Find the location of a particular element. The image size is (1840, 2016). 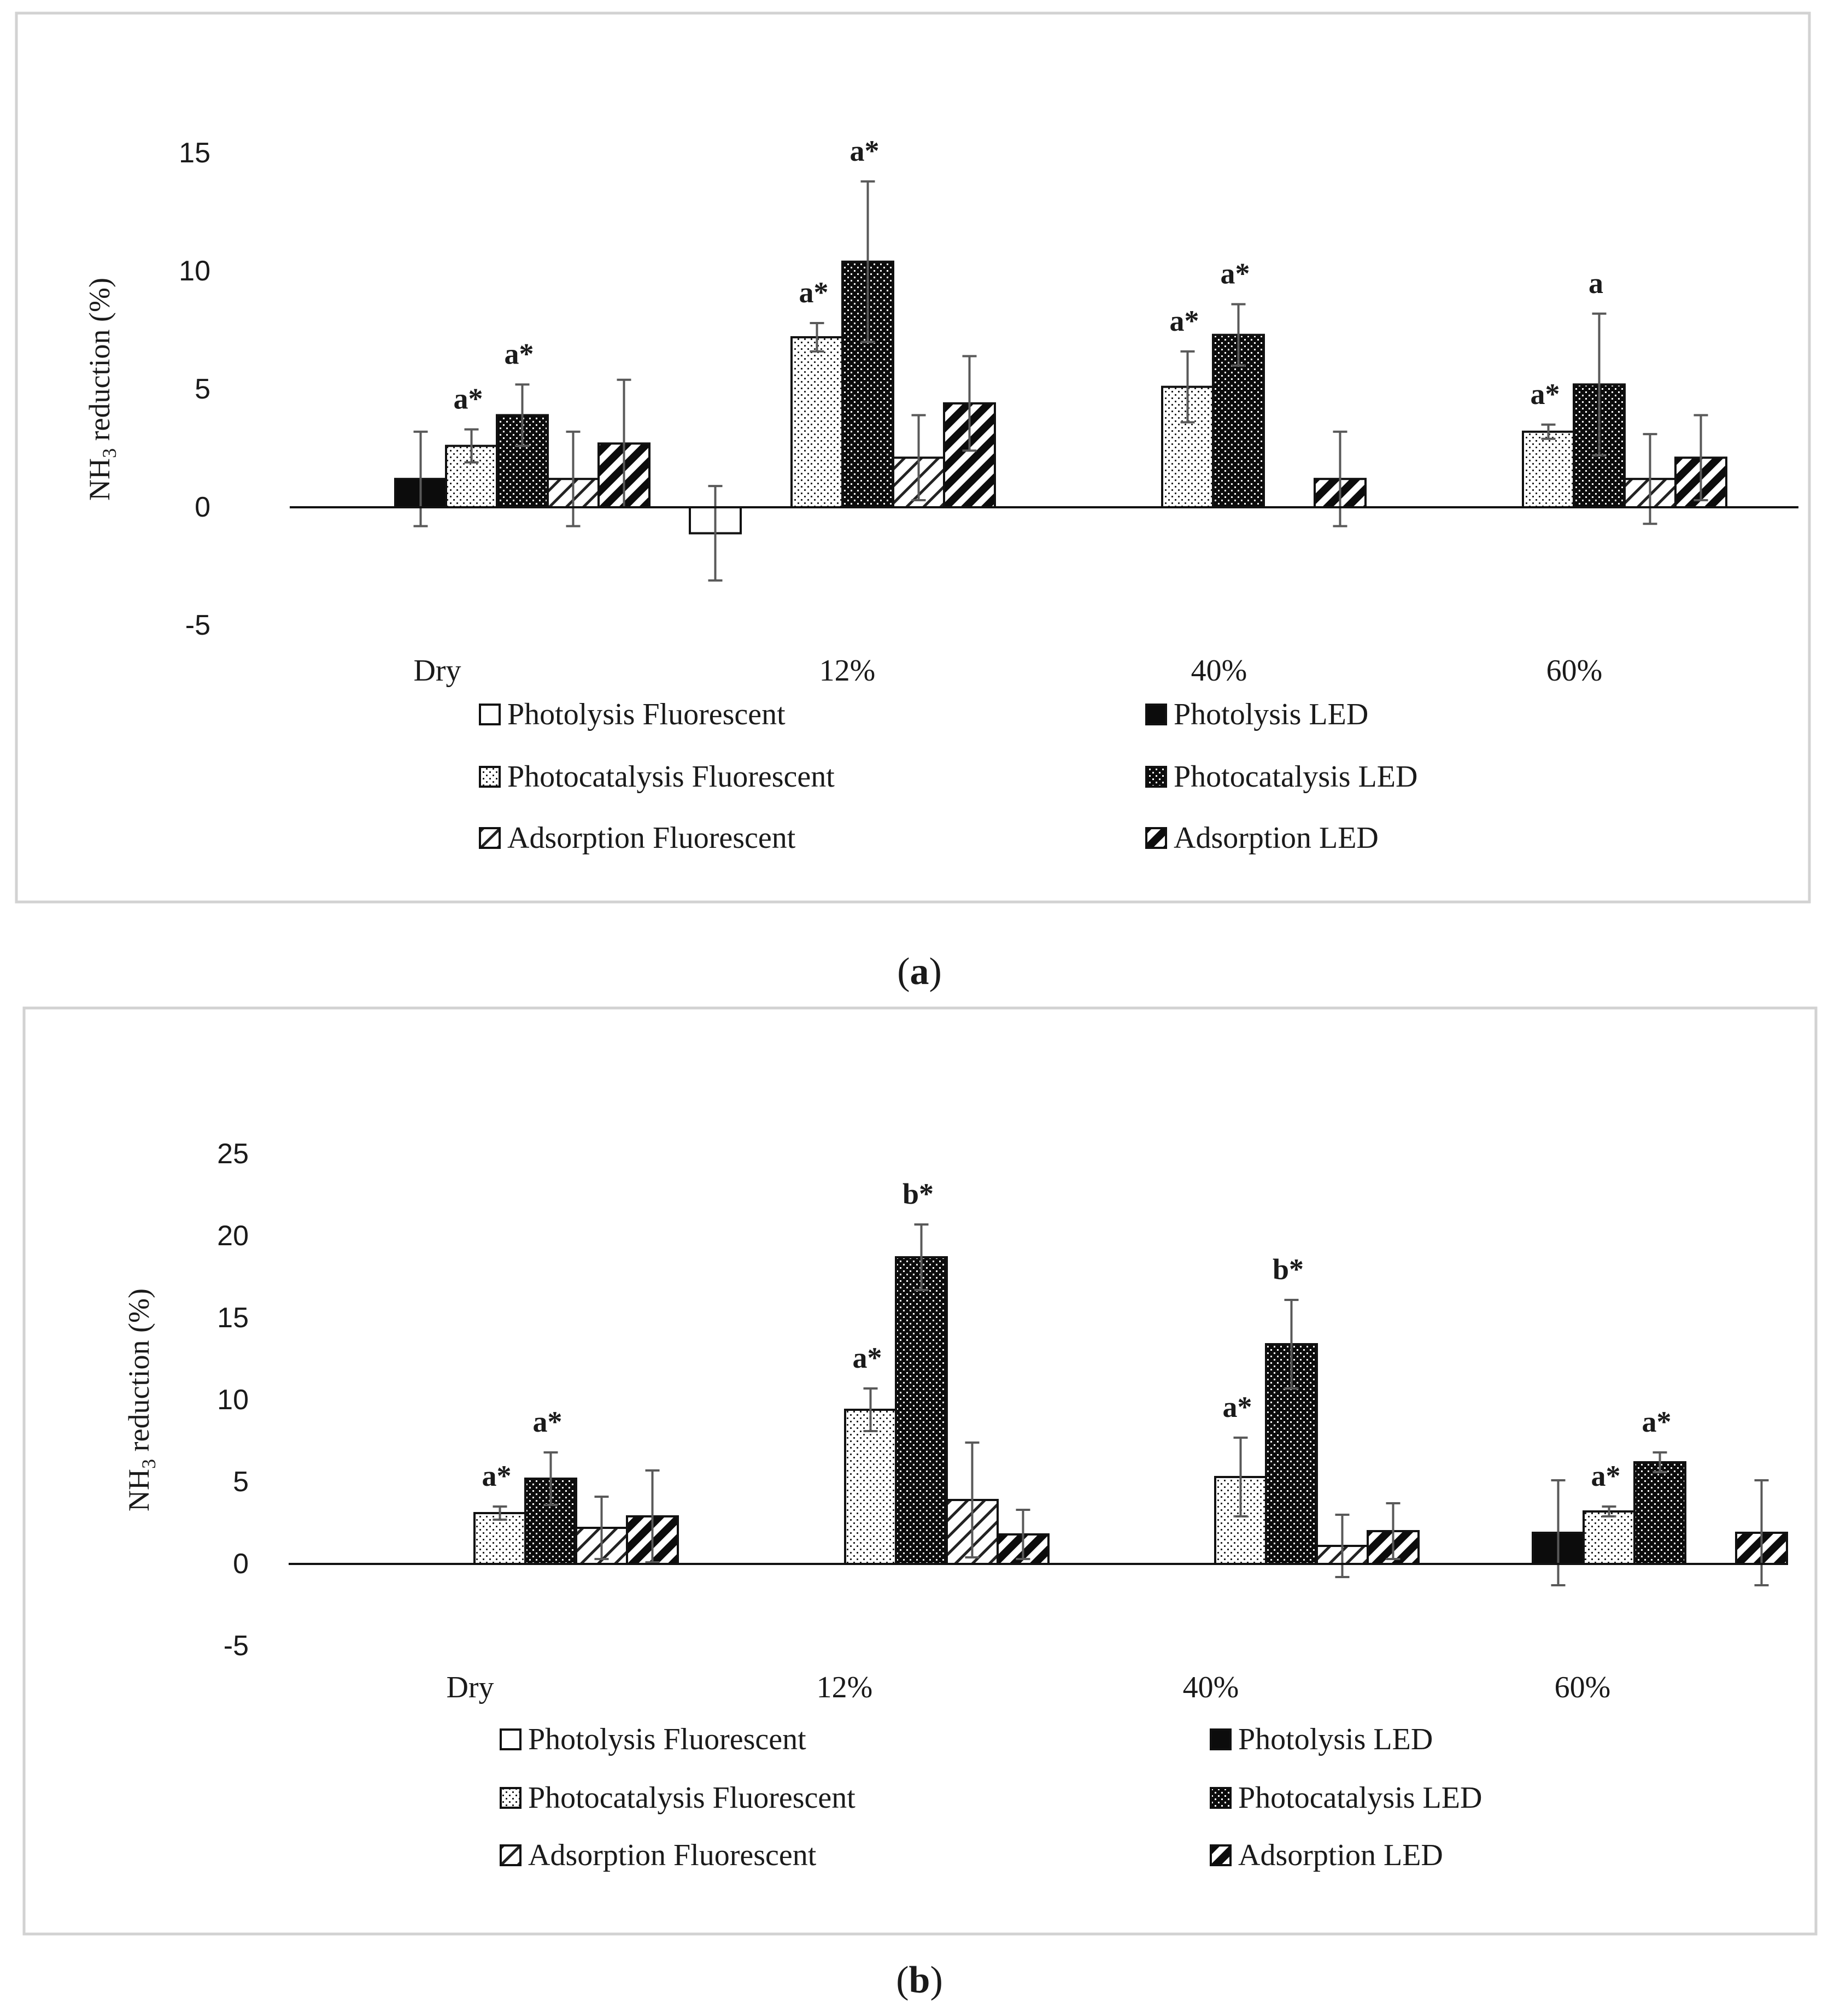

panel-b-category-label-40pct: 40% is located at coordinates (1211, 1687).